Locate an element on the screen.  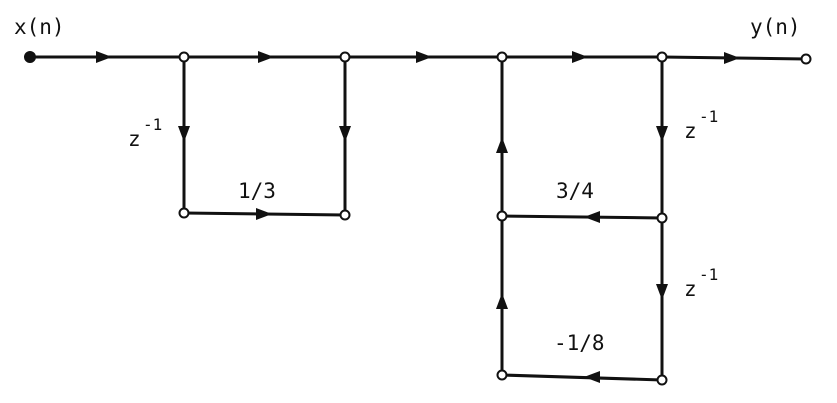
branch-coef-neg-one-eighth is located at coordinates (582, 377).